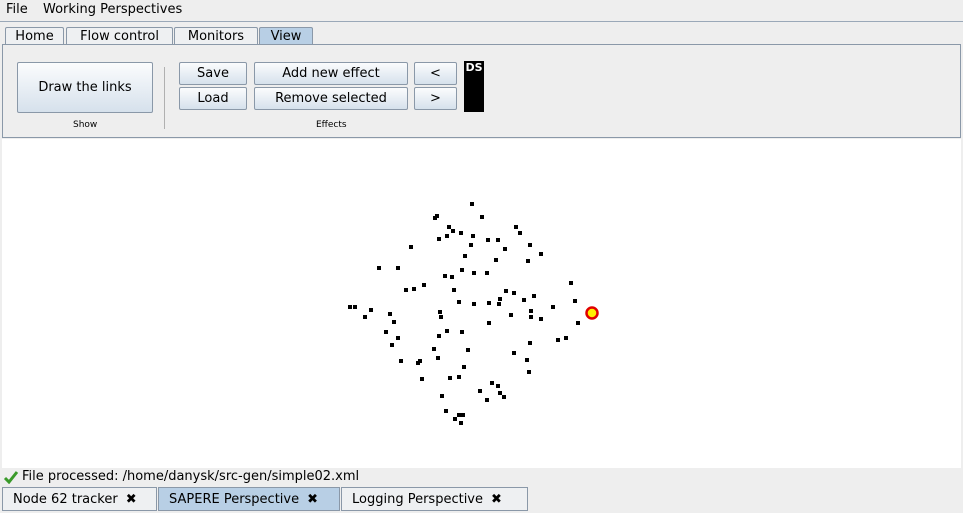 The image size is (963, 513). I want to click on perspective-tab: Logging Perspective ✖, so click(434, 499).